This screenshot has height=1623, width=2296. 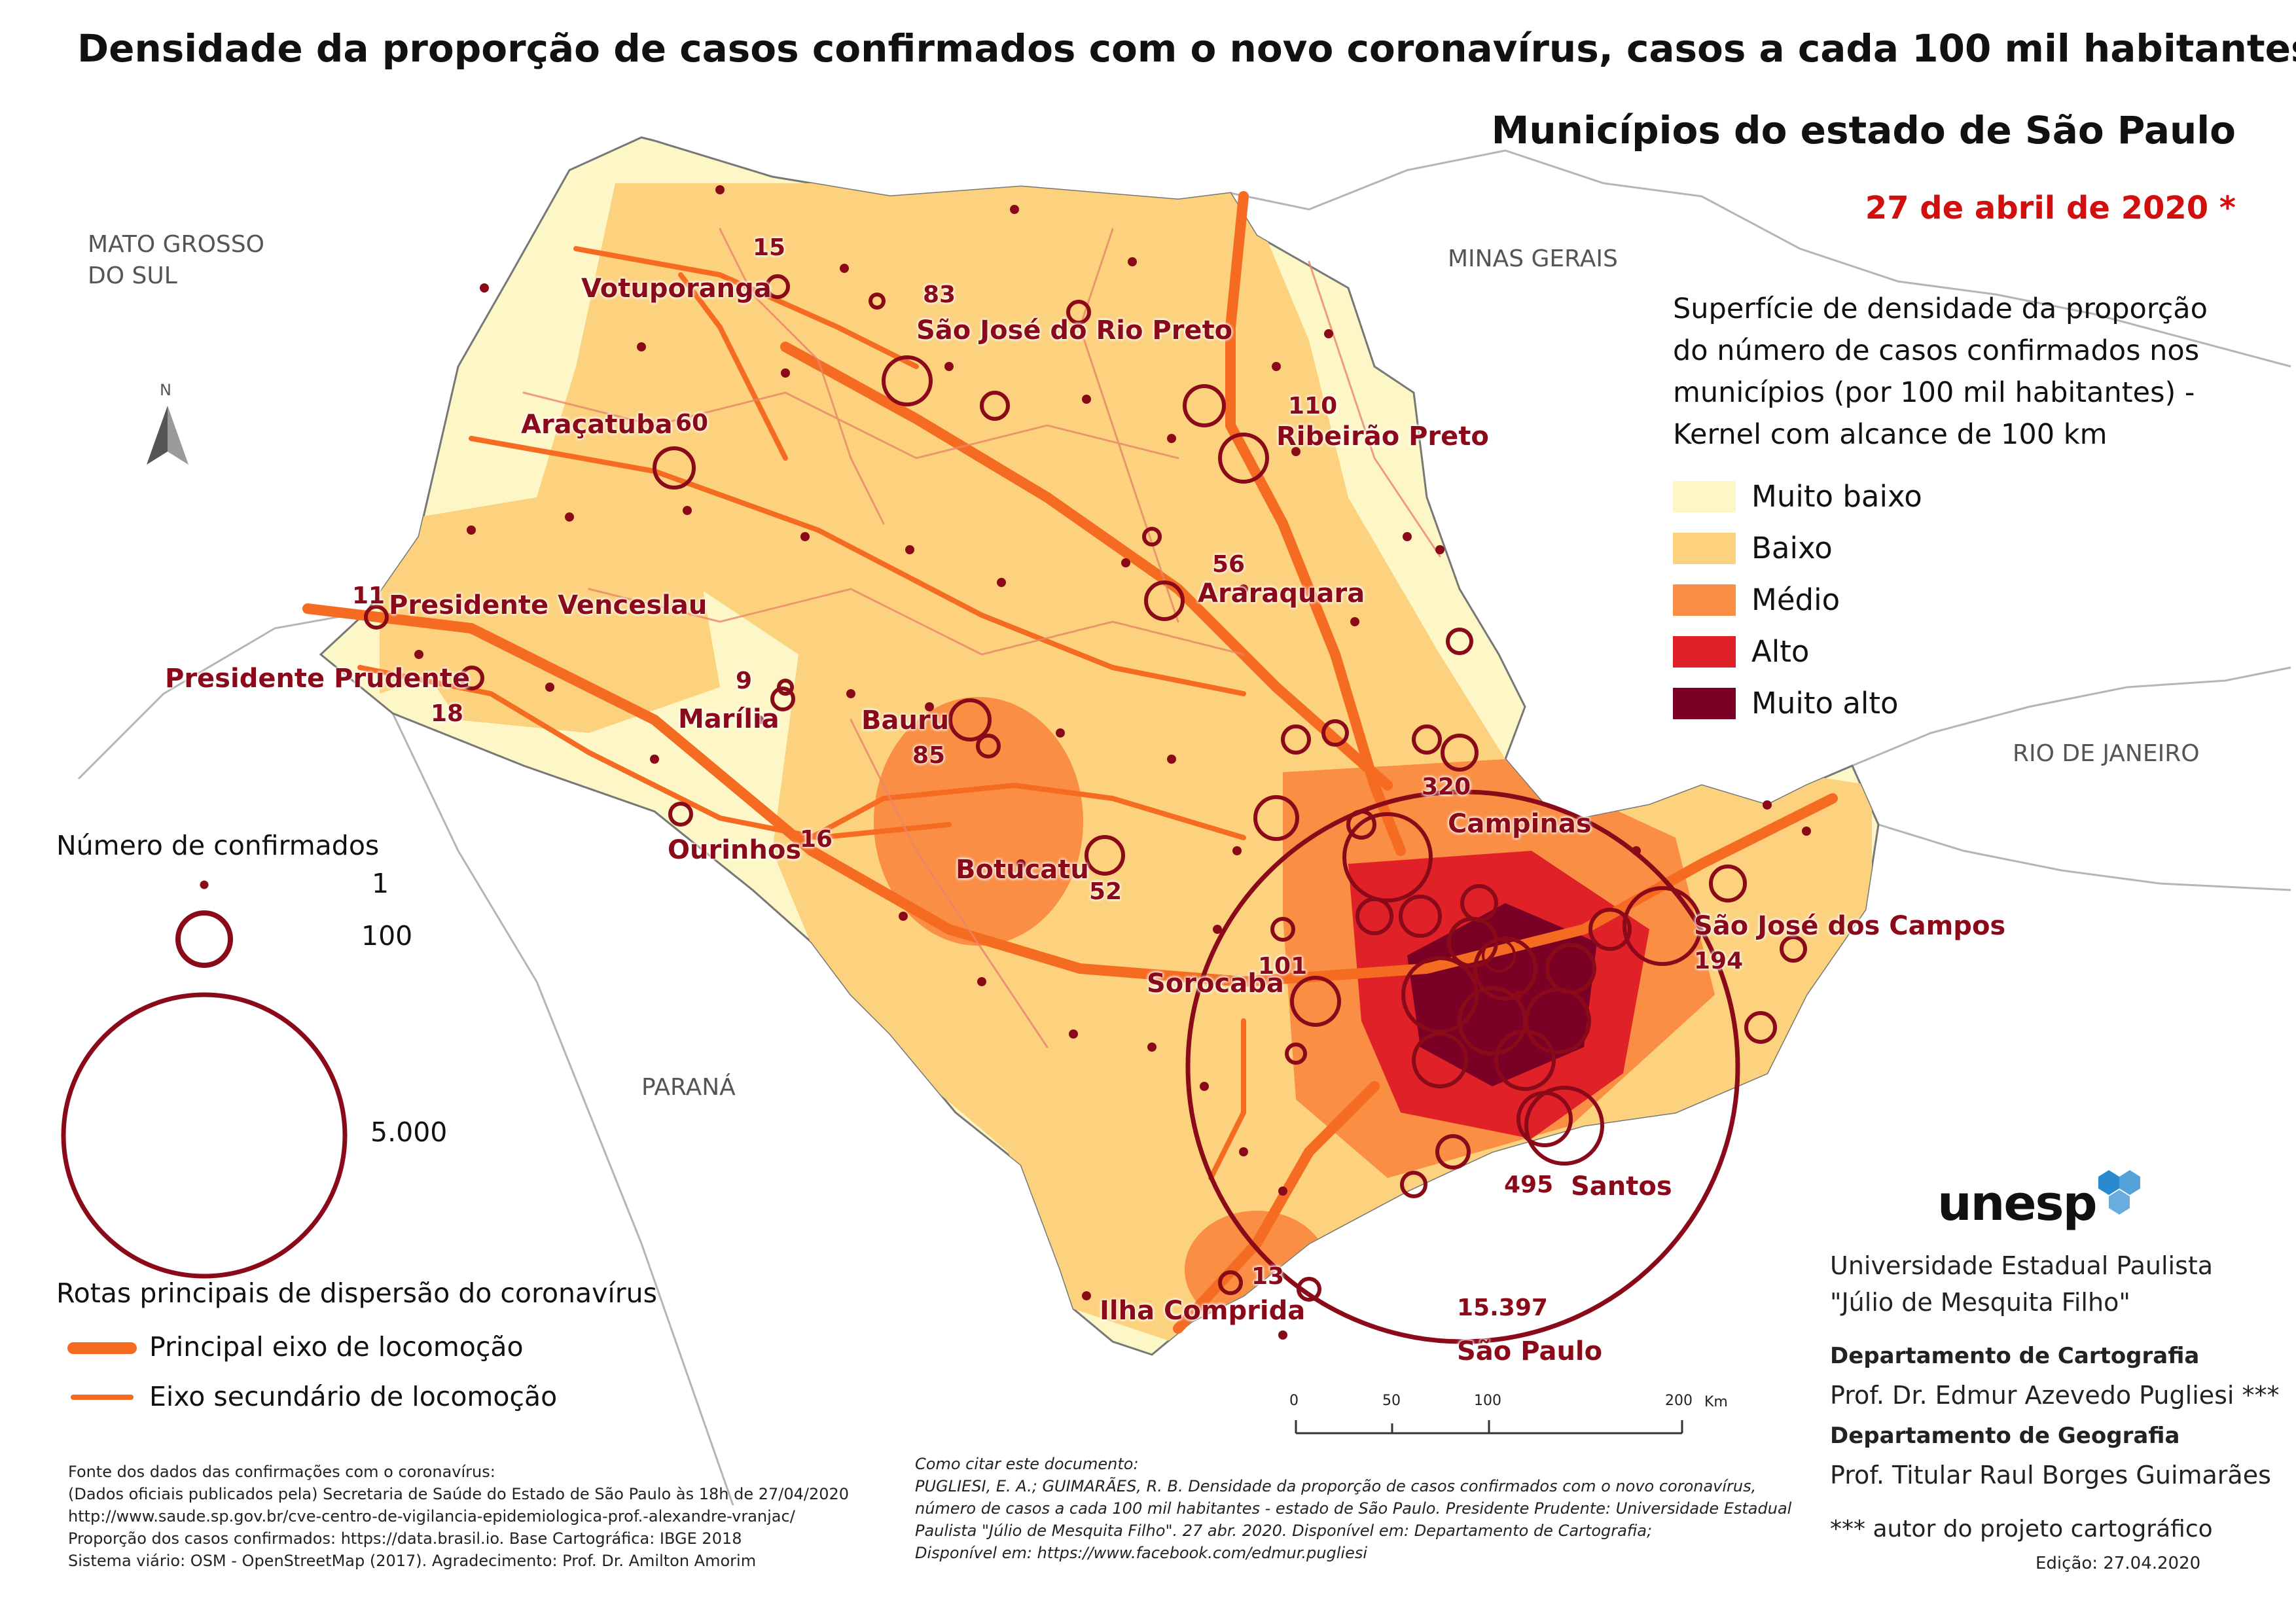 I want to click on city-count-label: 16, so click(x=816, y=840).